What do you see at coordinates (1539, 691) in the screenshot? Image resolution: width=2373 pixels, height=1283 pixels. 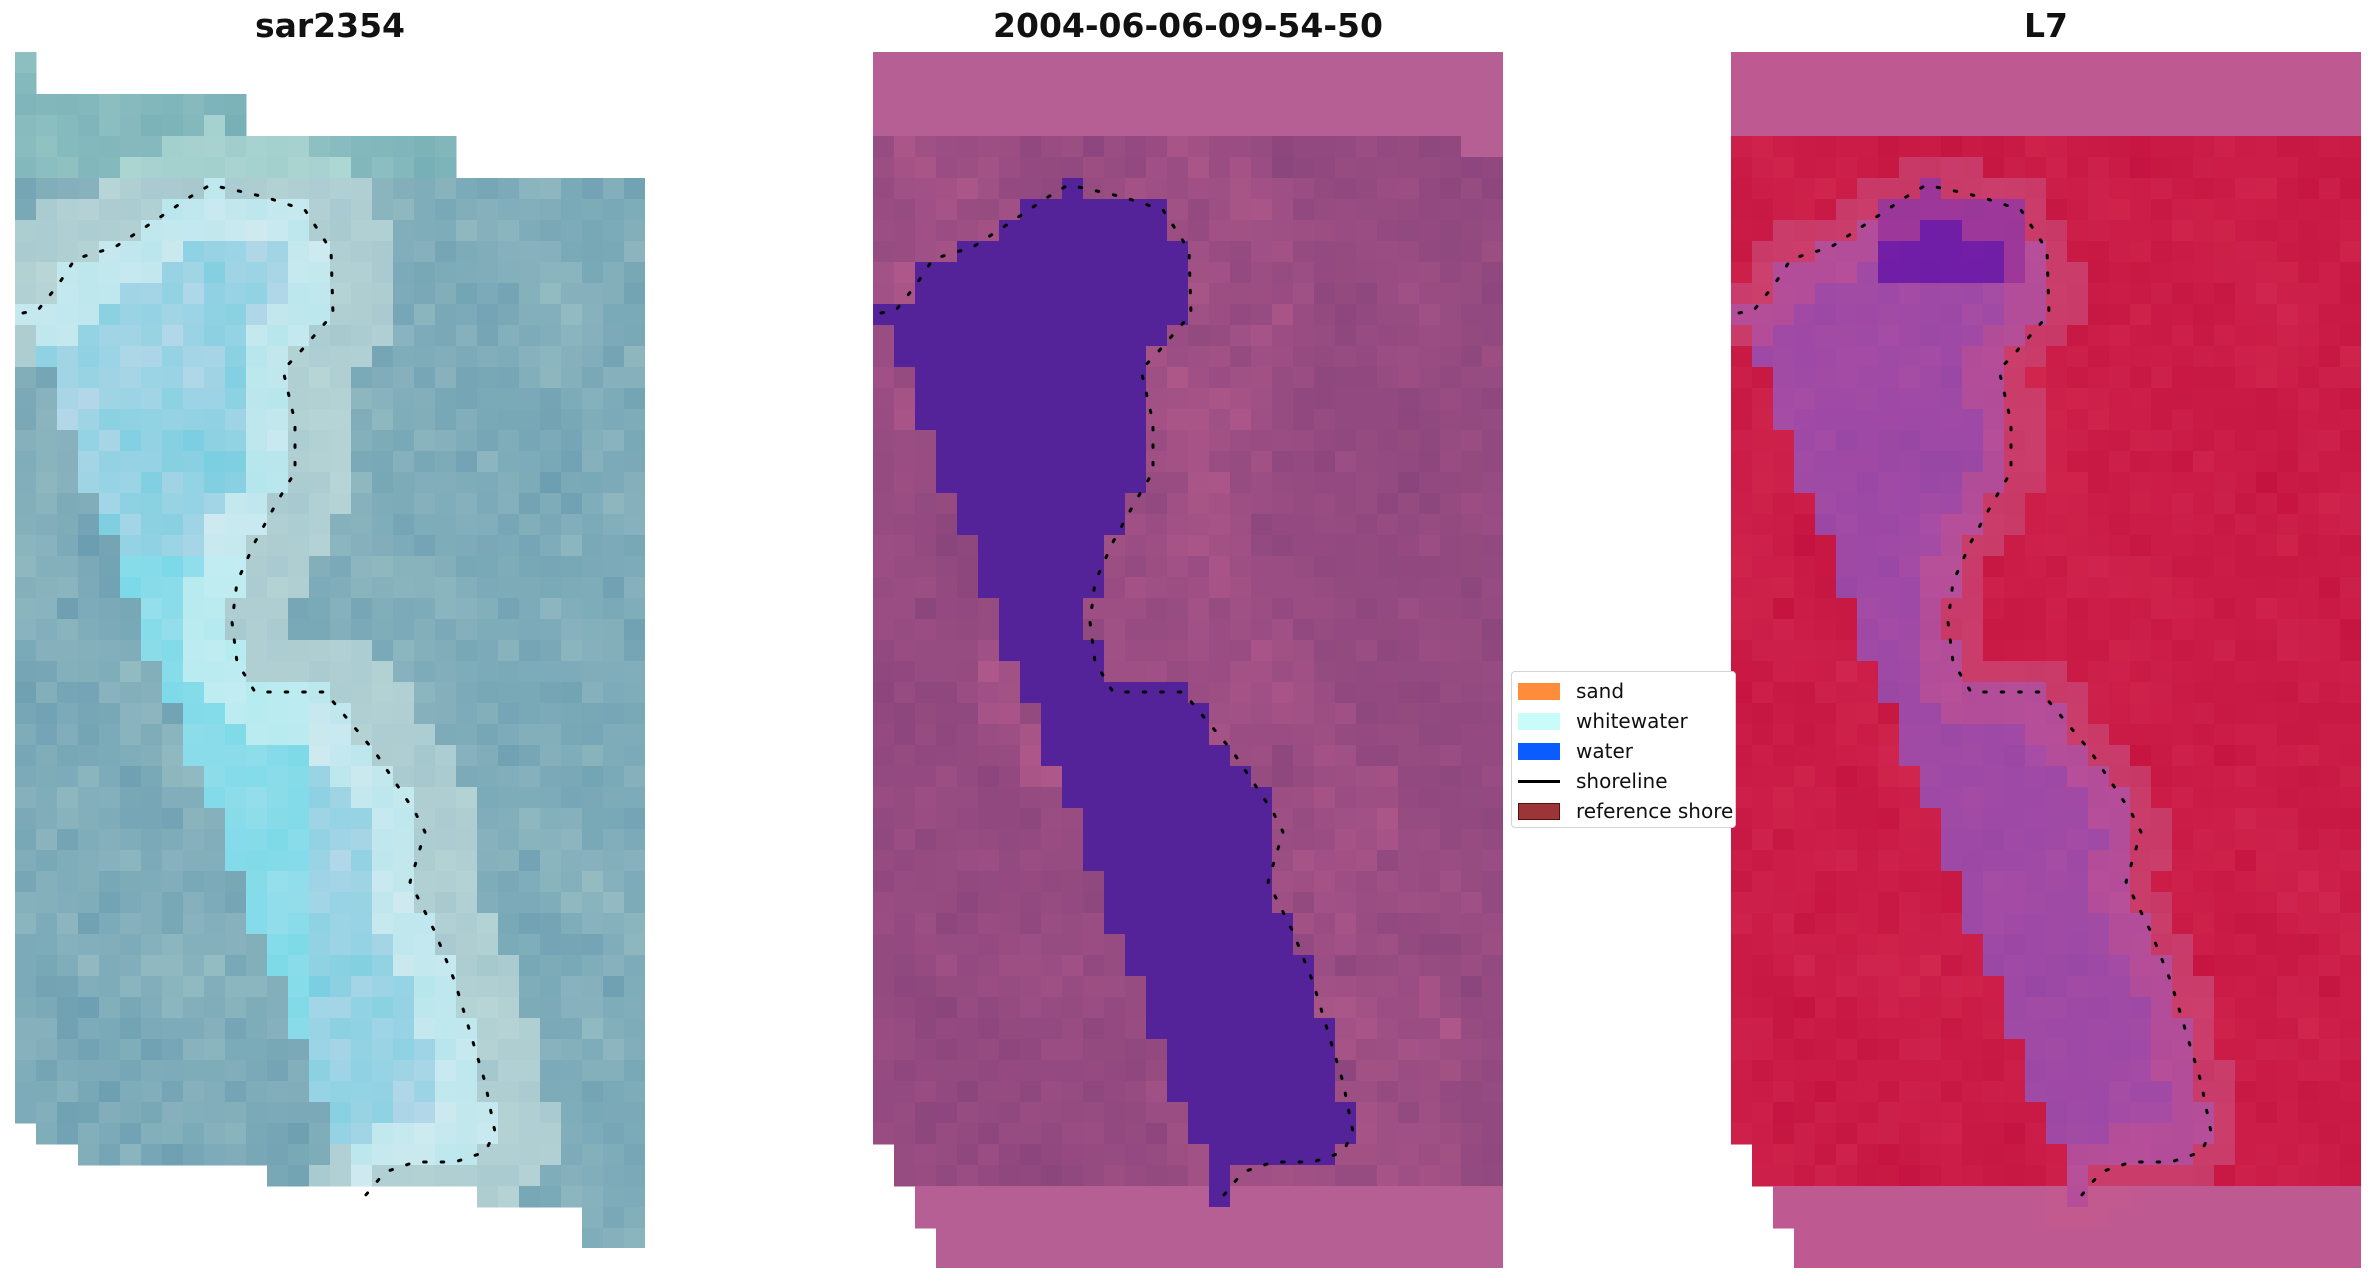 I see `sand-swatch` at bounding box center [1539, 691].